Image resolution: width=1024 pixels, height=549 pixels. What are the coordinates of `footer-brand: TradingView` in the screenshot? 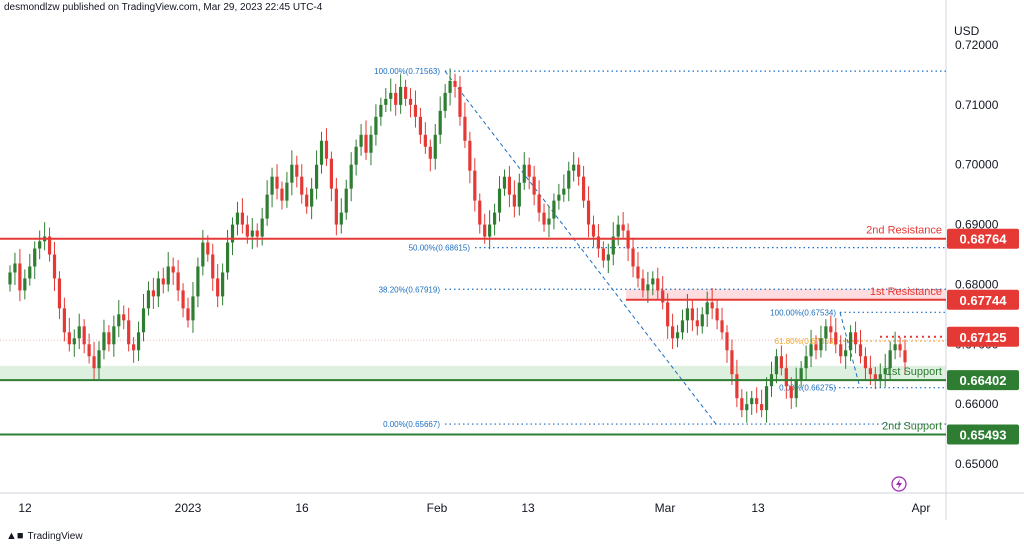 It's located at (55, 536).